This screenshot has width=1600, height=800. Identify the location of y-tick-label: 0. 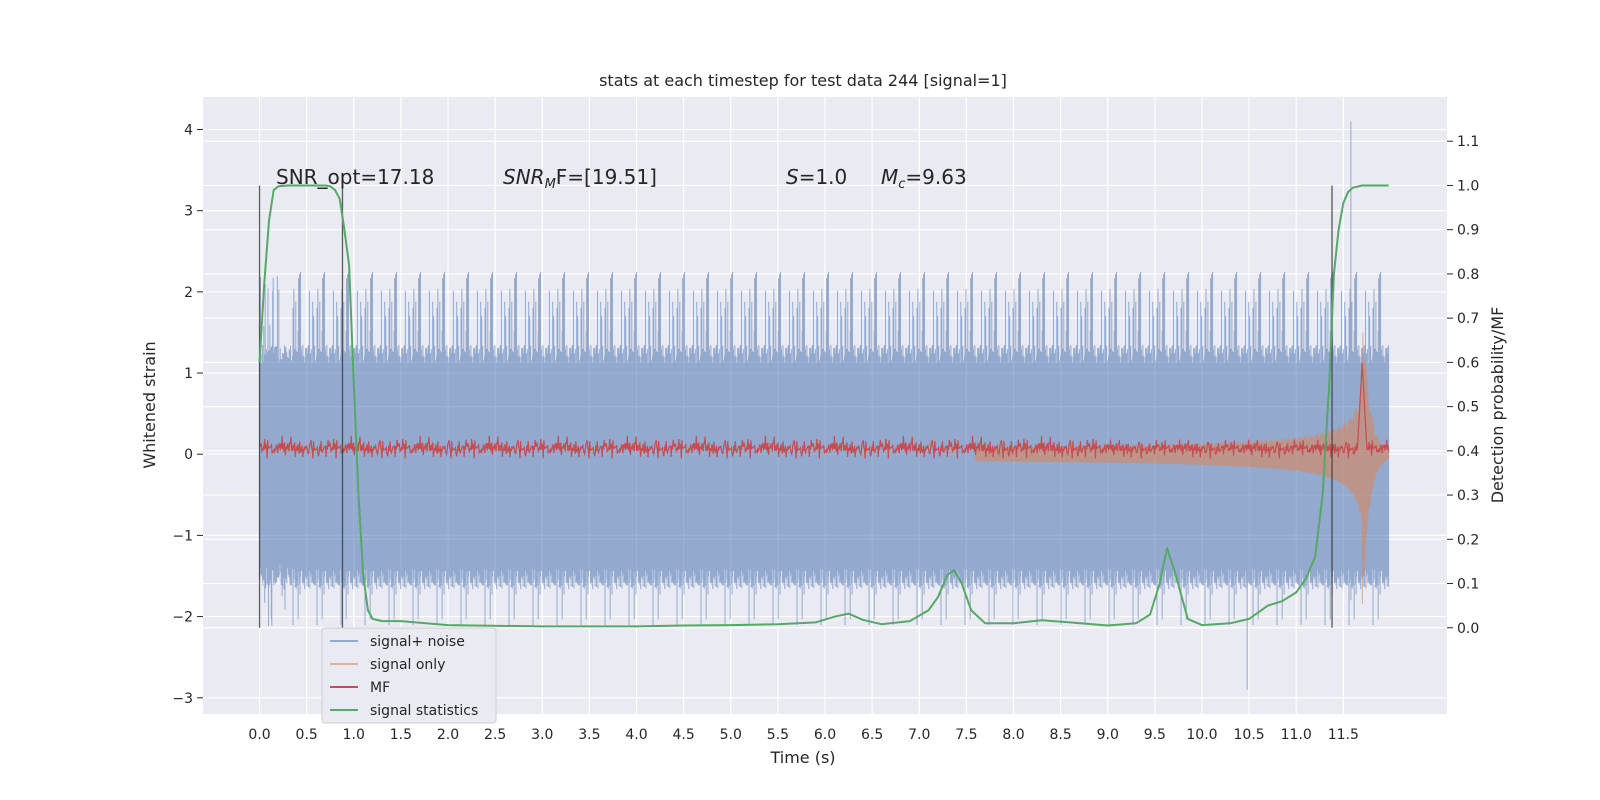
(188, 455).